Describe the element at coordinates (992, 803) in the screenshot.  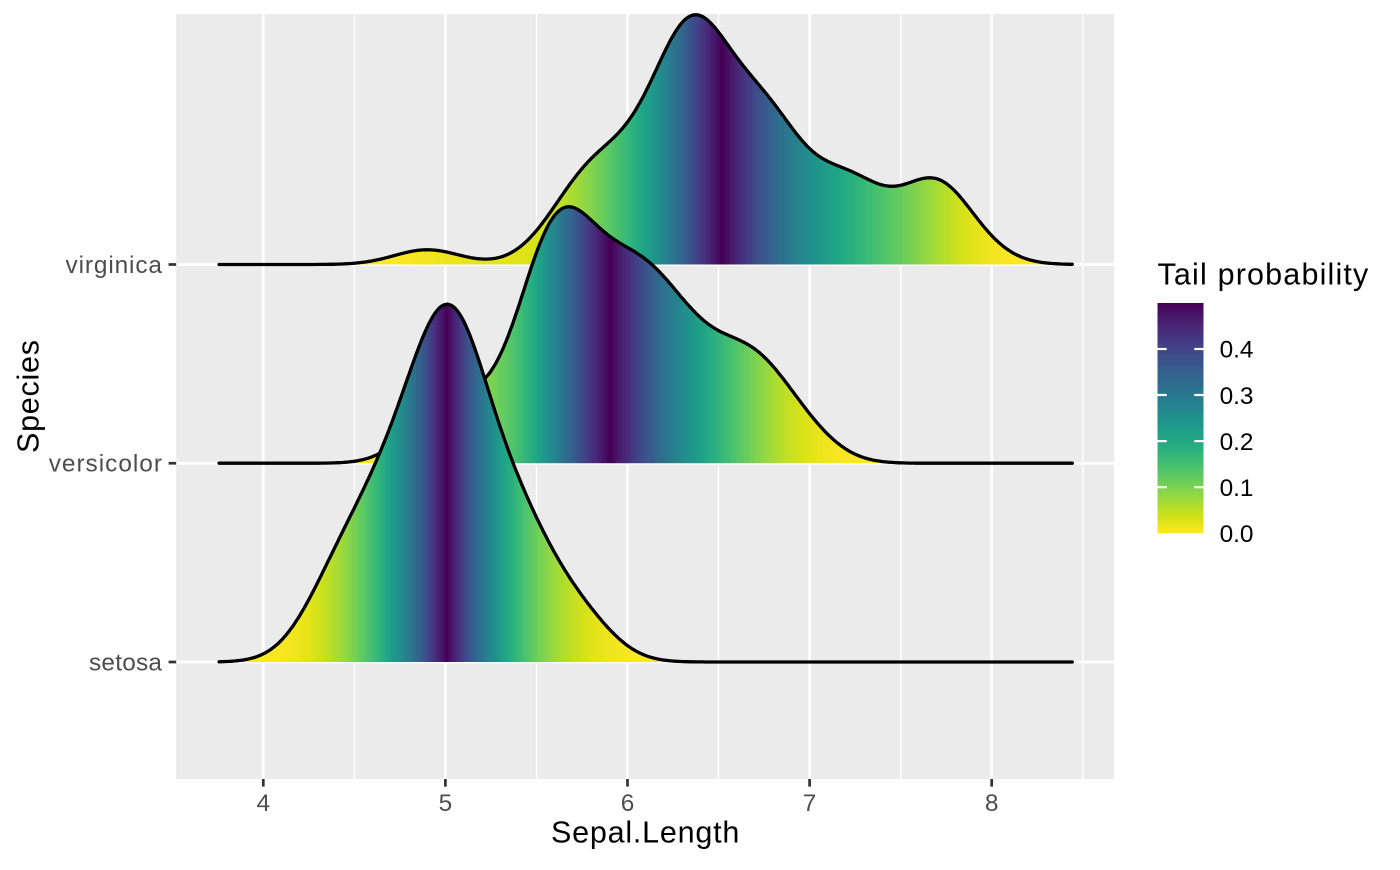
I see `svg-text: 8` at that location.